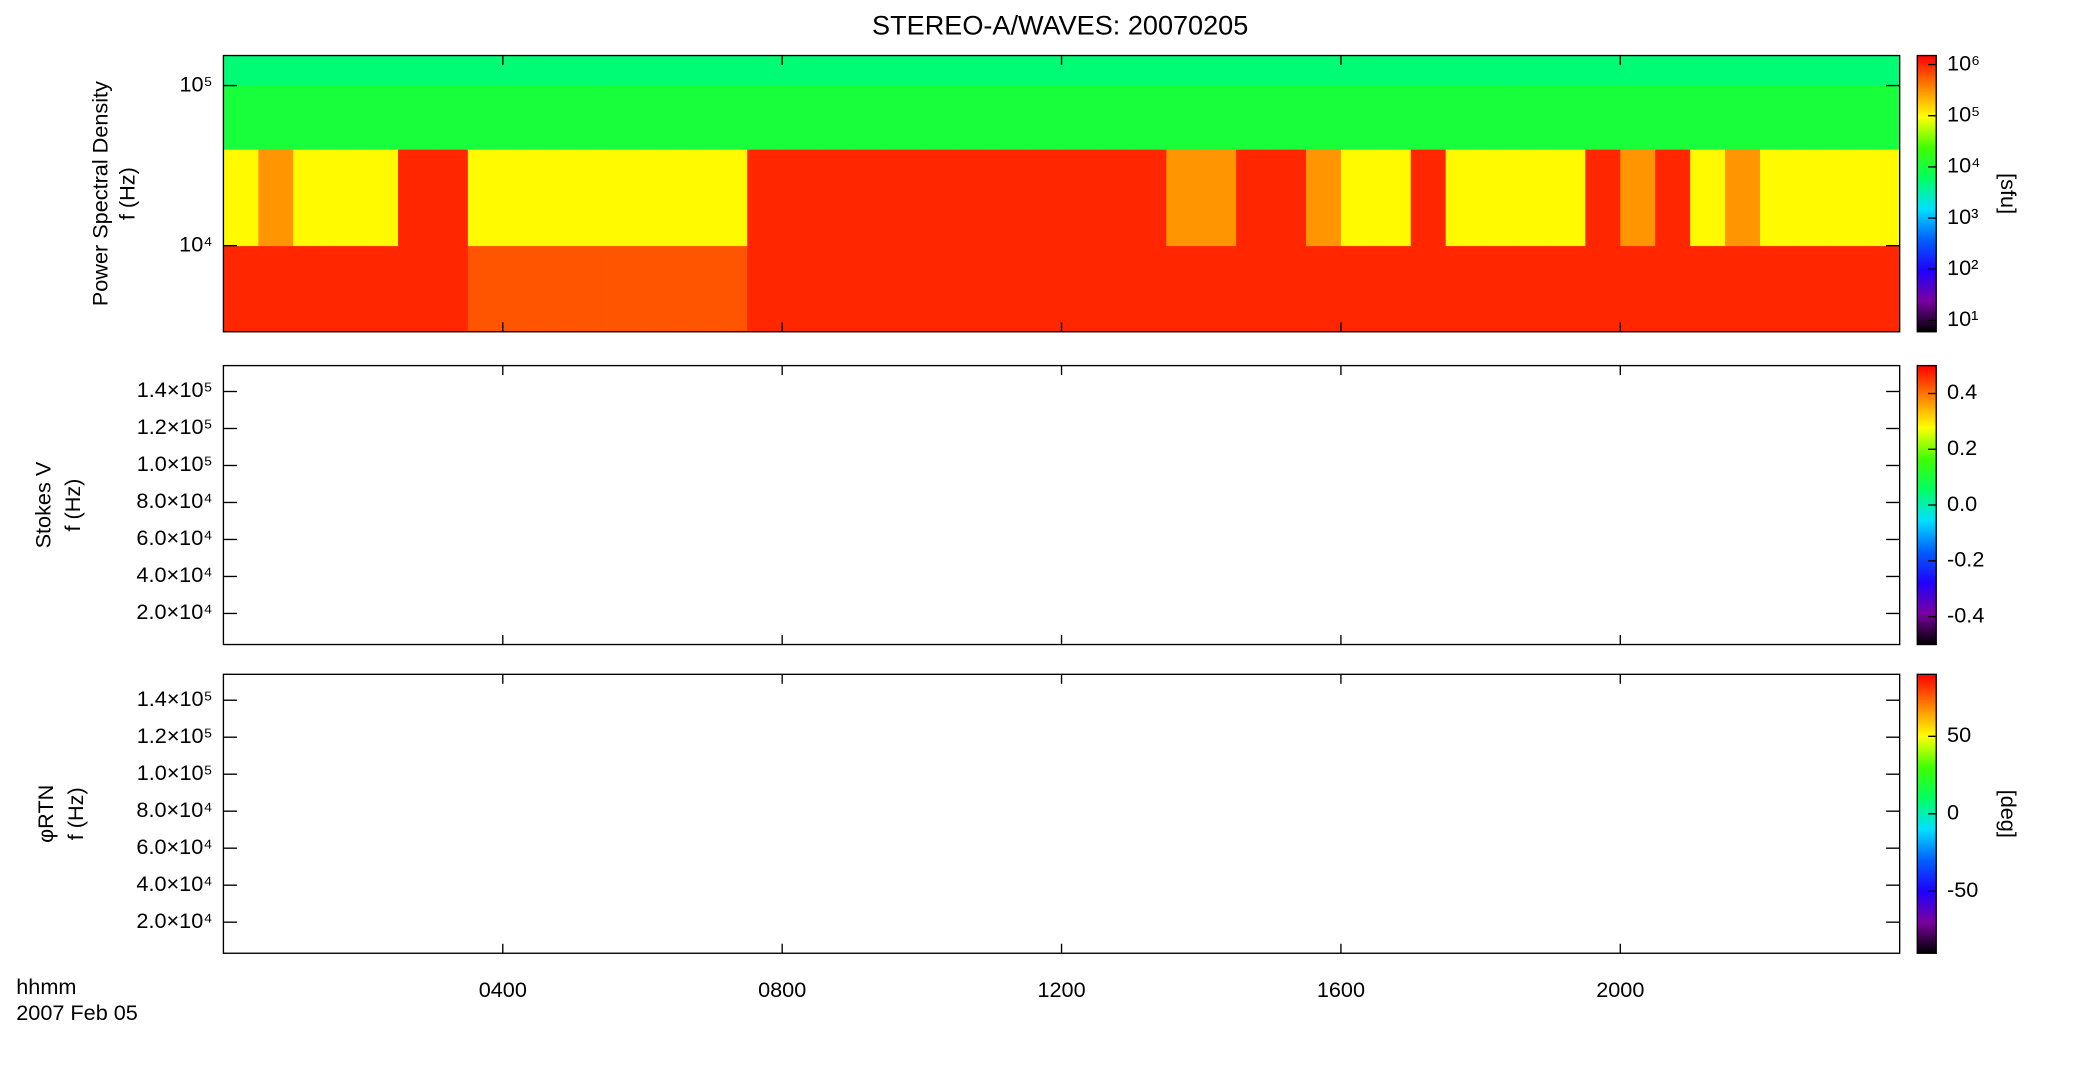 This screenshot has width=2096, height=1080. I want to click on y-tick-label: 4.0×10⁴, so click(174, 574).